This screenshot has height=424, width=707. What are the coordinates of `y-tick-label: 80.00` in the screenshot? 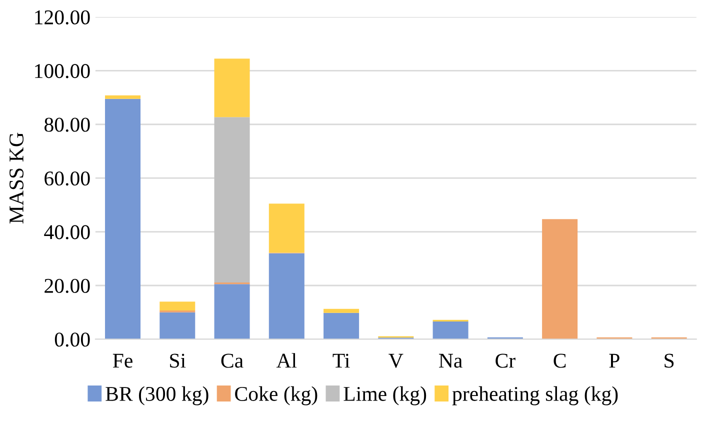 It's located at (67, 125).